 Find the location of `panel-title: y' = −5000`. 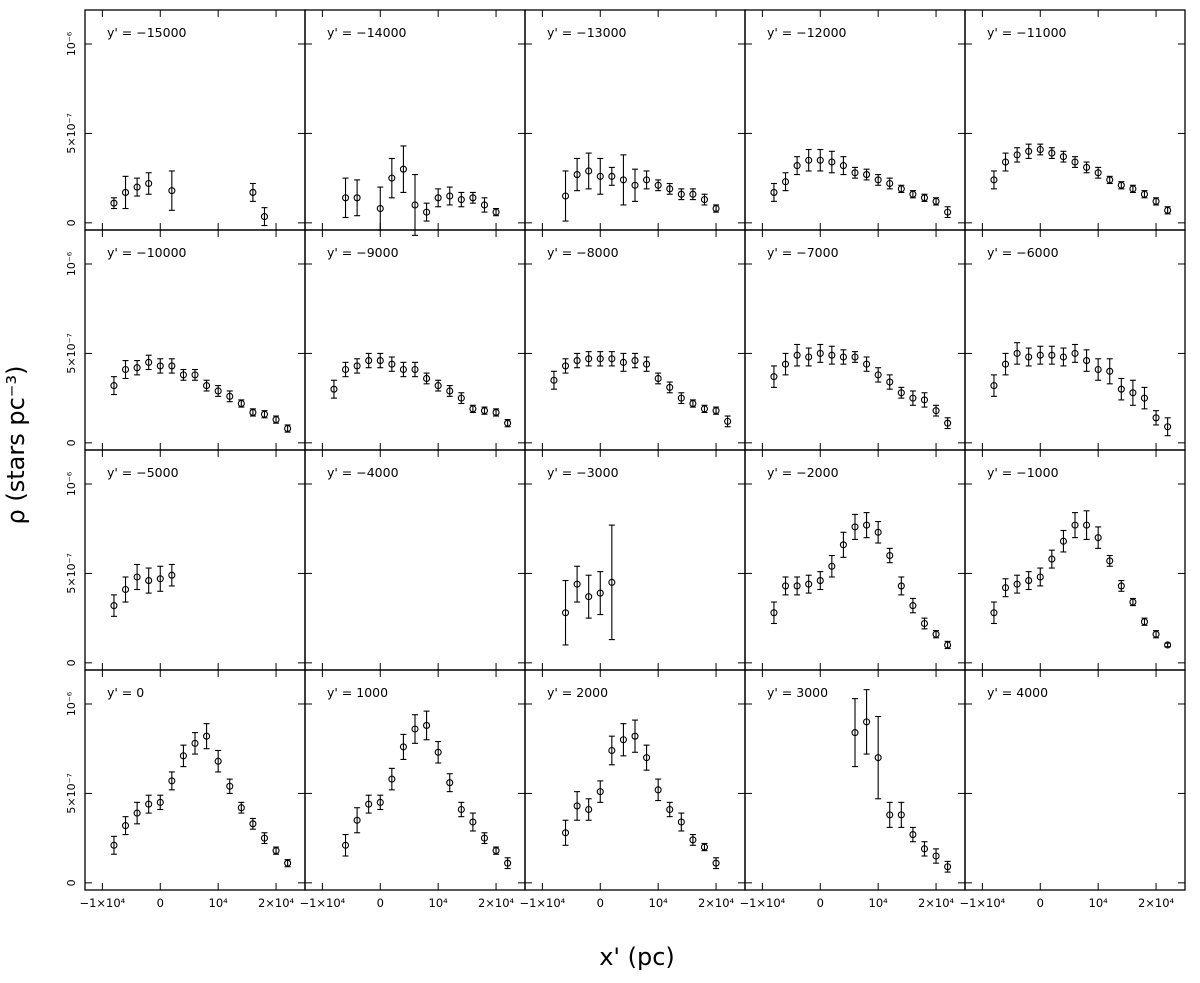

panel-title: y' = −5000 is located at coordinates (143, 472).